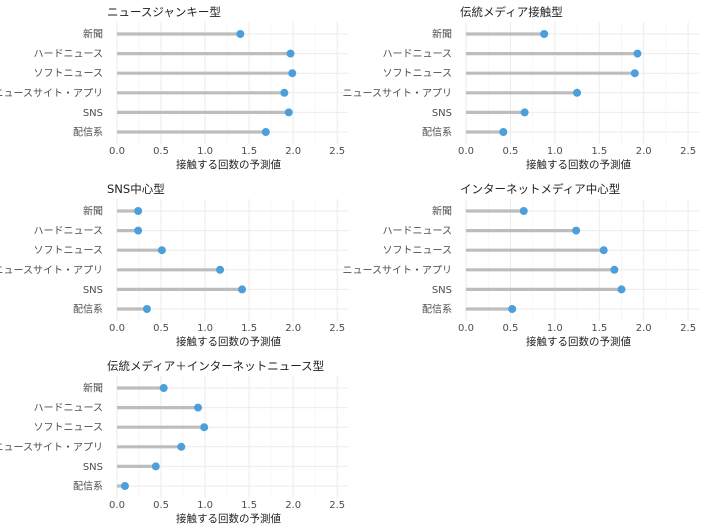 This screenshot has width=709, height=531. Describe the element at coordinates (136, 189) in the screenshot. I see `panel-title: SNS中心型` at that location.